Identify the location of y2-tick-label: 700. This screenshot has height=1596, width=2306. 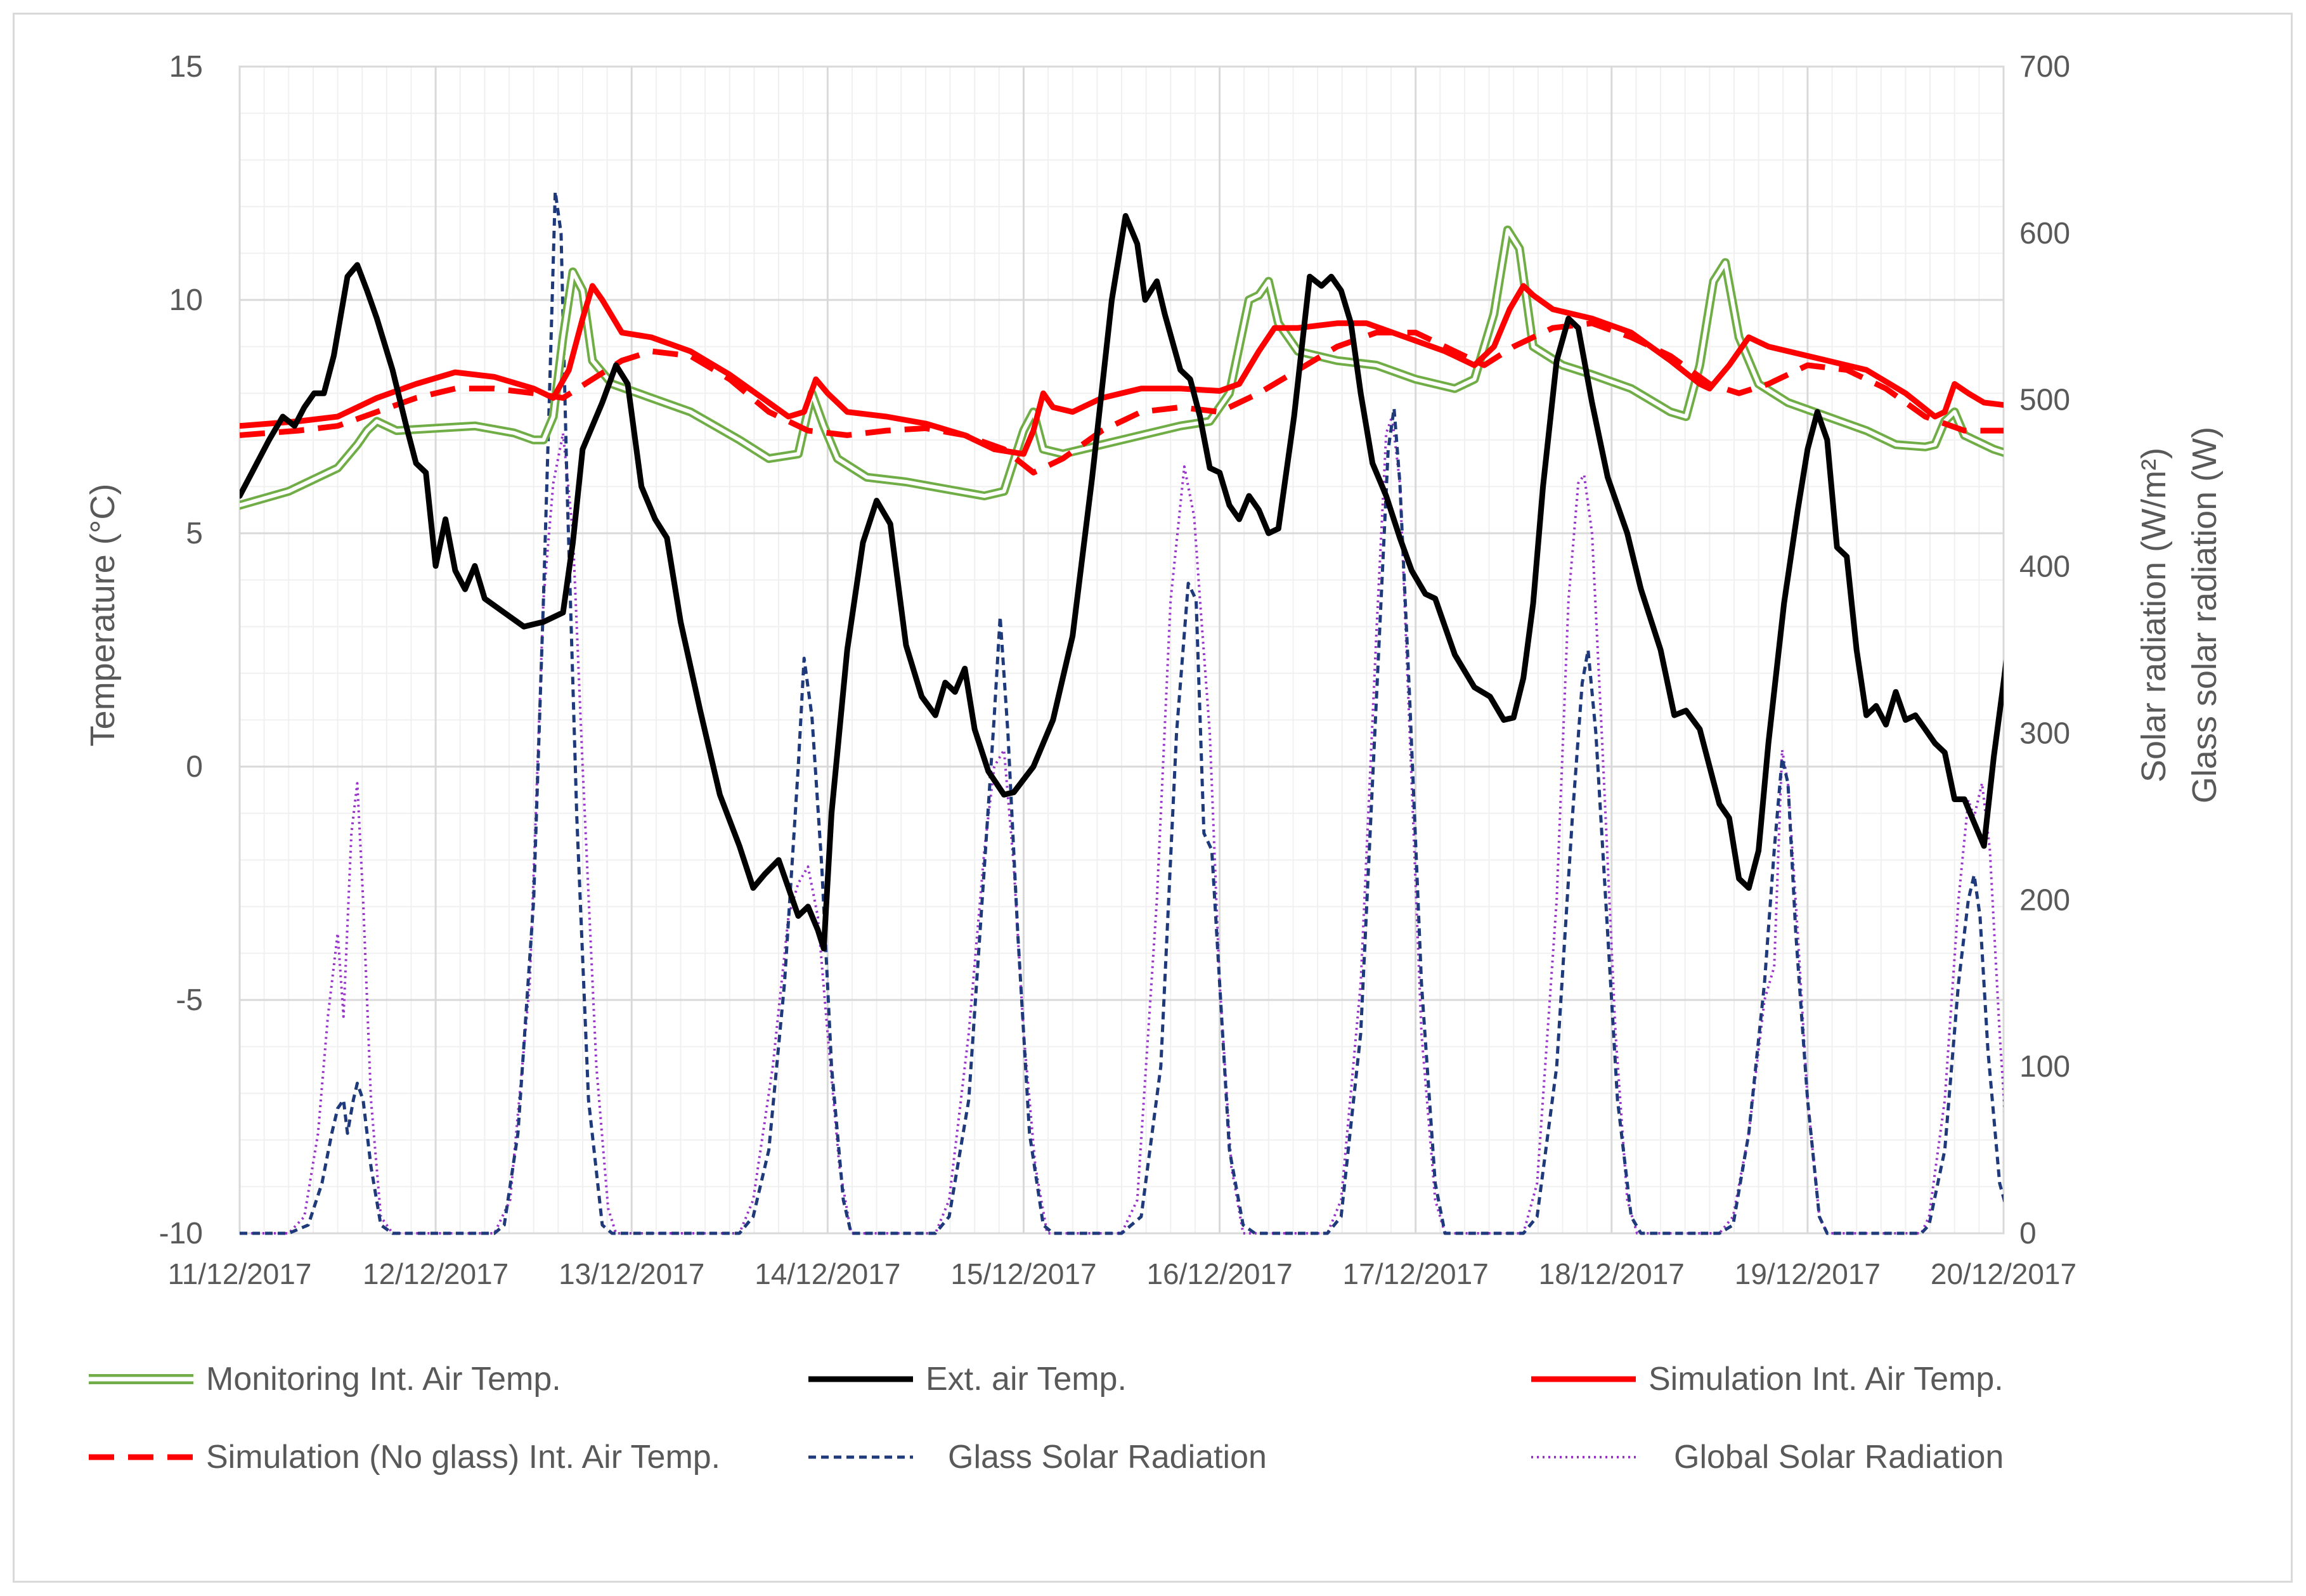
(2044, 67).